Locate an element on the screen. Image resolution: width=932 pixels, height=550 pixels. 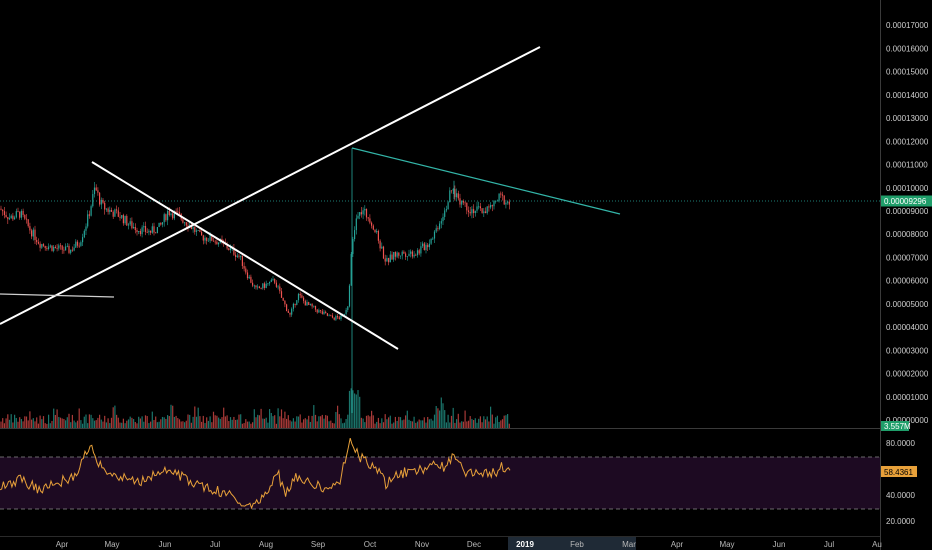
rsi-tick-label: 80.0000 is located at coordinates (900, 443).